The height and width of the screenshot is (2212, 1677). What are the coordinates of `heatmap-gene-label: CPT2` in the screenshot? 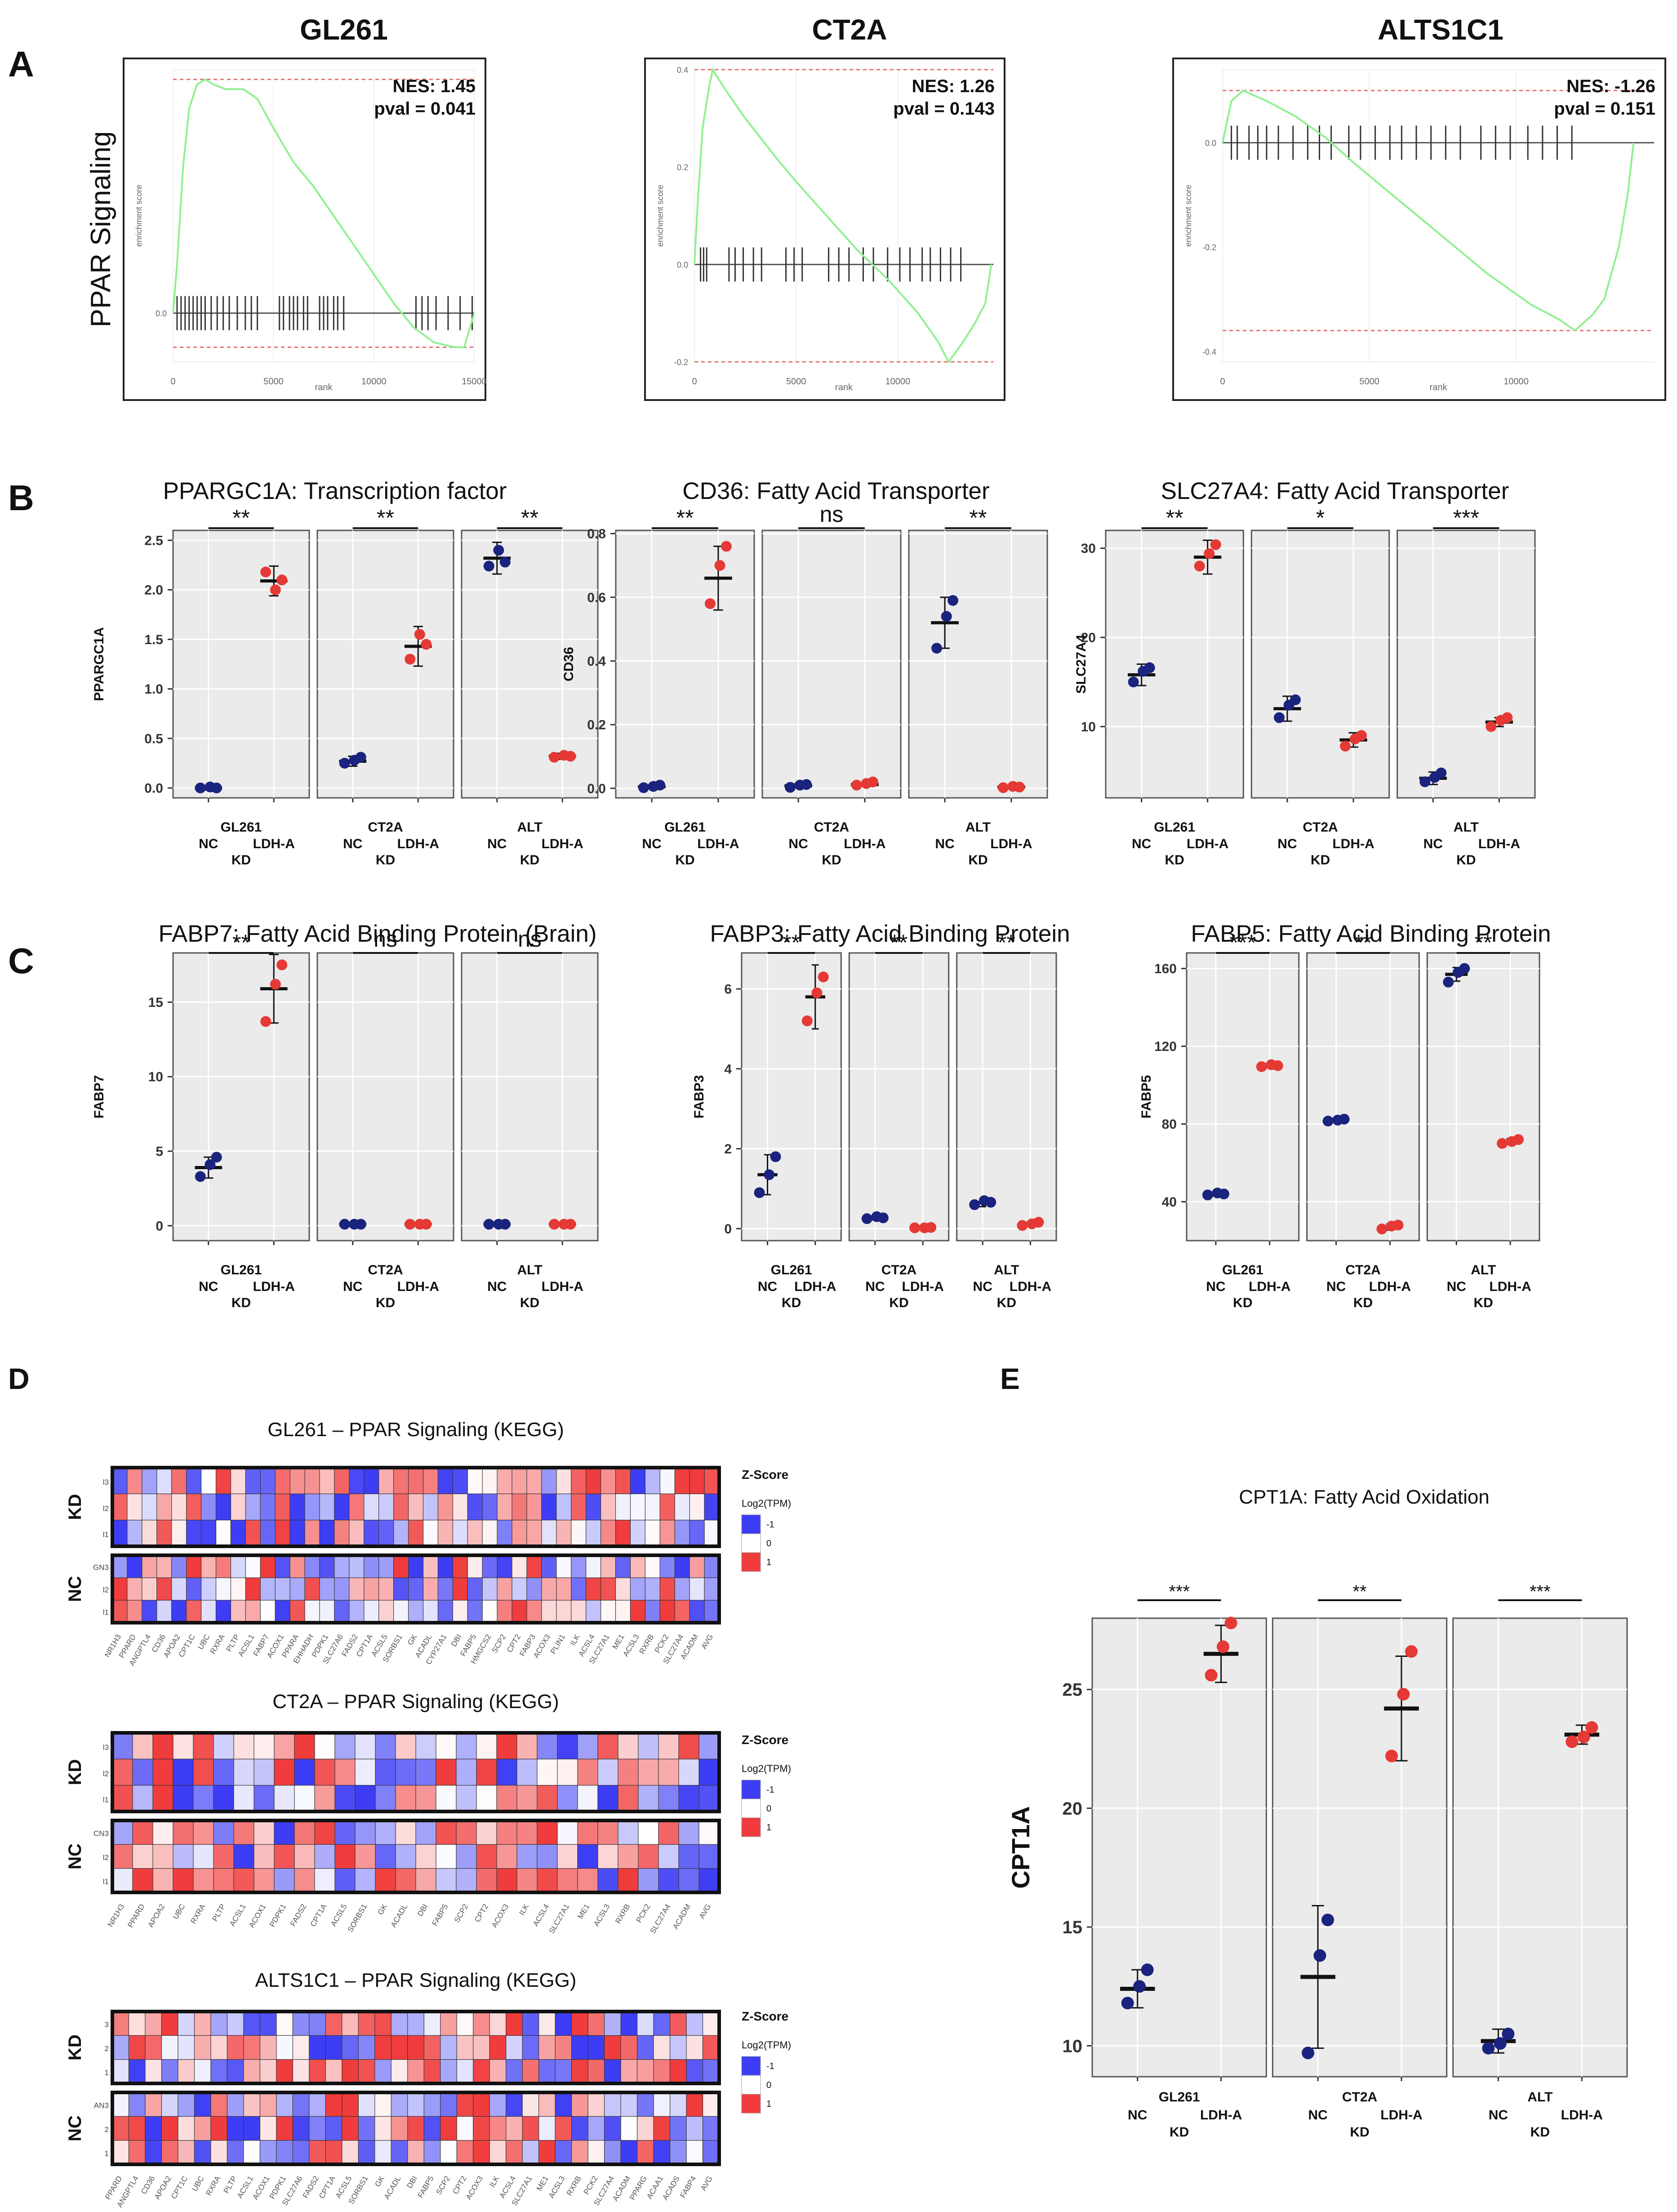 It's located at (482, 1913).